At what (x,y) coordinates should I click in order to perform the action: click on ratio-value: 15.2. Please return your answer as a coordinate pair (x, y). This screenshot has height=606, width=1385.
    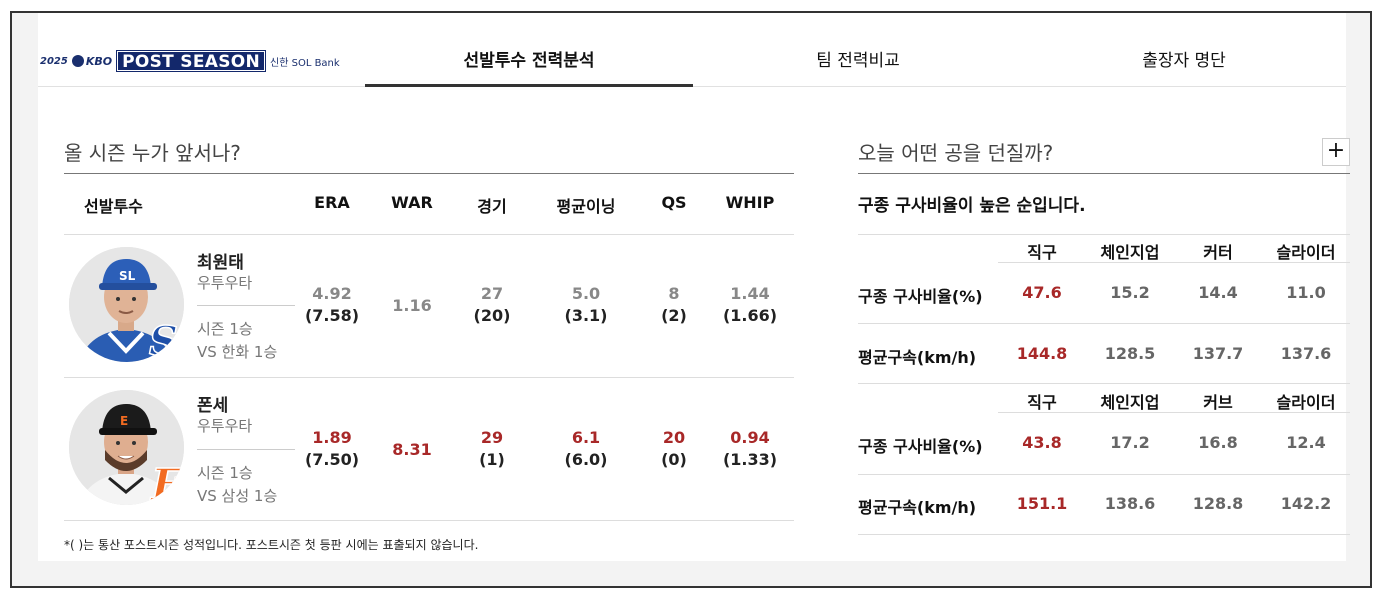
    Looking at the image, I should click on (1130, 292).